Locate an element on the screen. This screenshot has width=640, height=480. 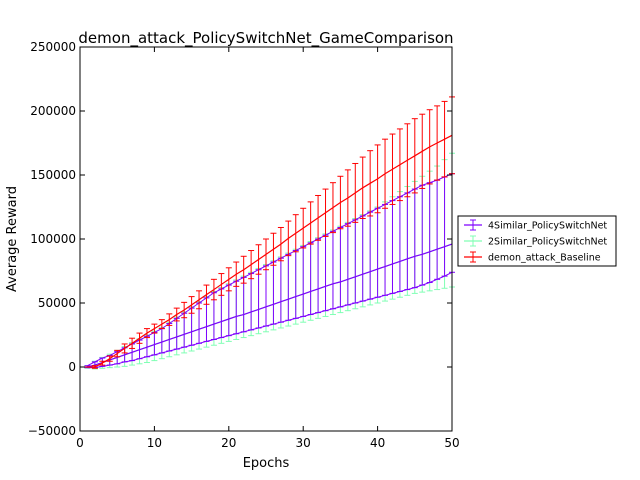
x-tick-label: 20 is located at coordinates (228, 443).